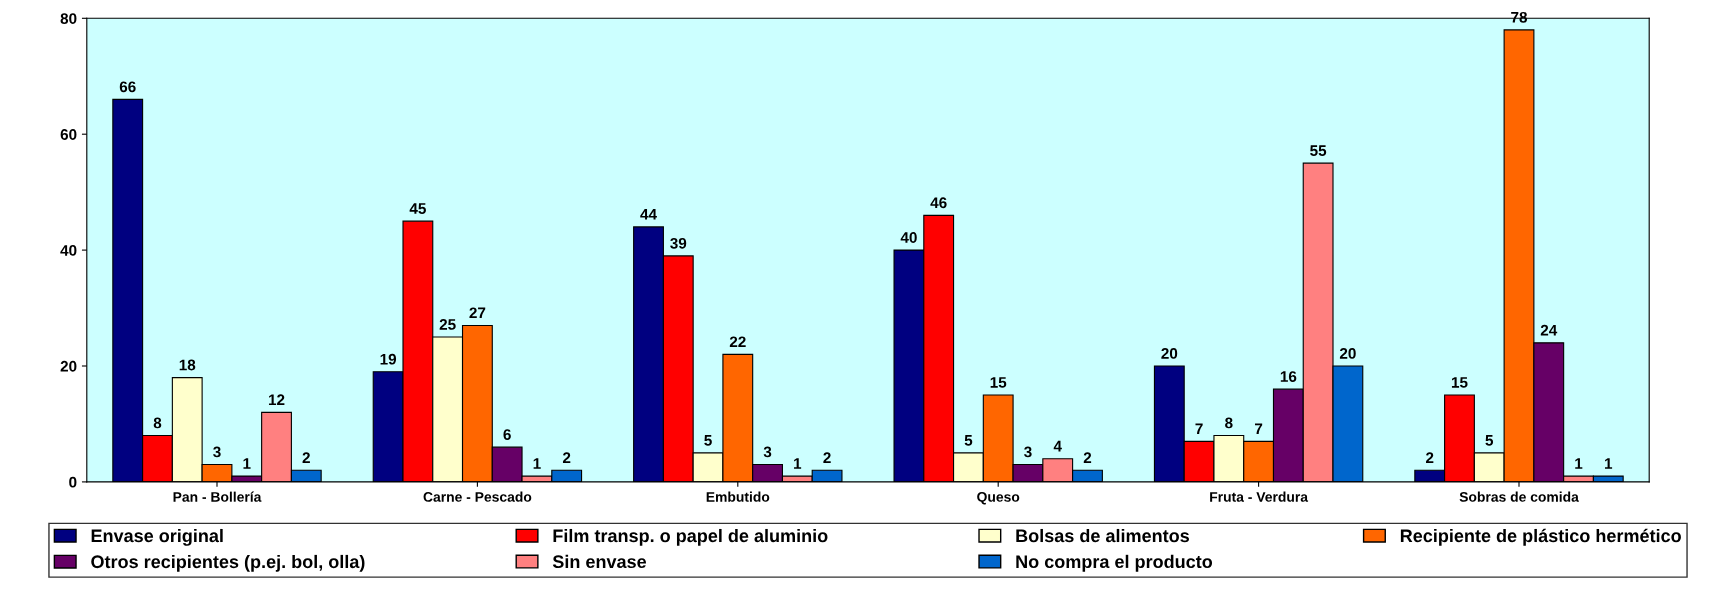  What do you see at coordinates (738, 496) in the screenshot?
I see `x-tick-label: Embutido` at bounding box center [738, 496].